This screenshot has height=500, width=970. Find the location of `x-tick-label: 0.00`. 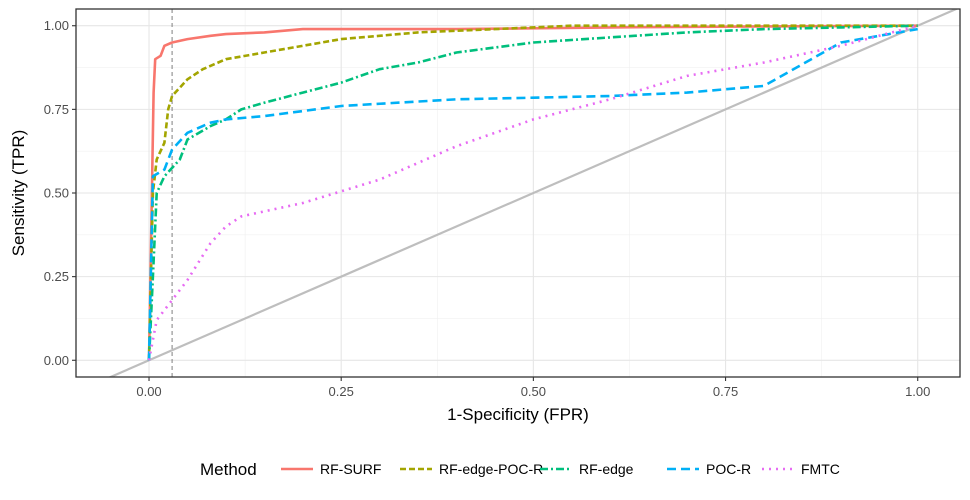

x-tick-label: 0.00 is located at coordinates (148, 391).